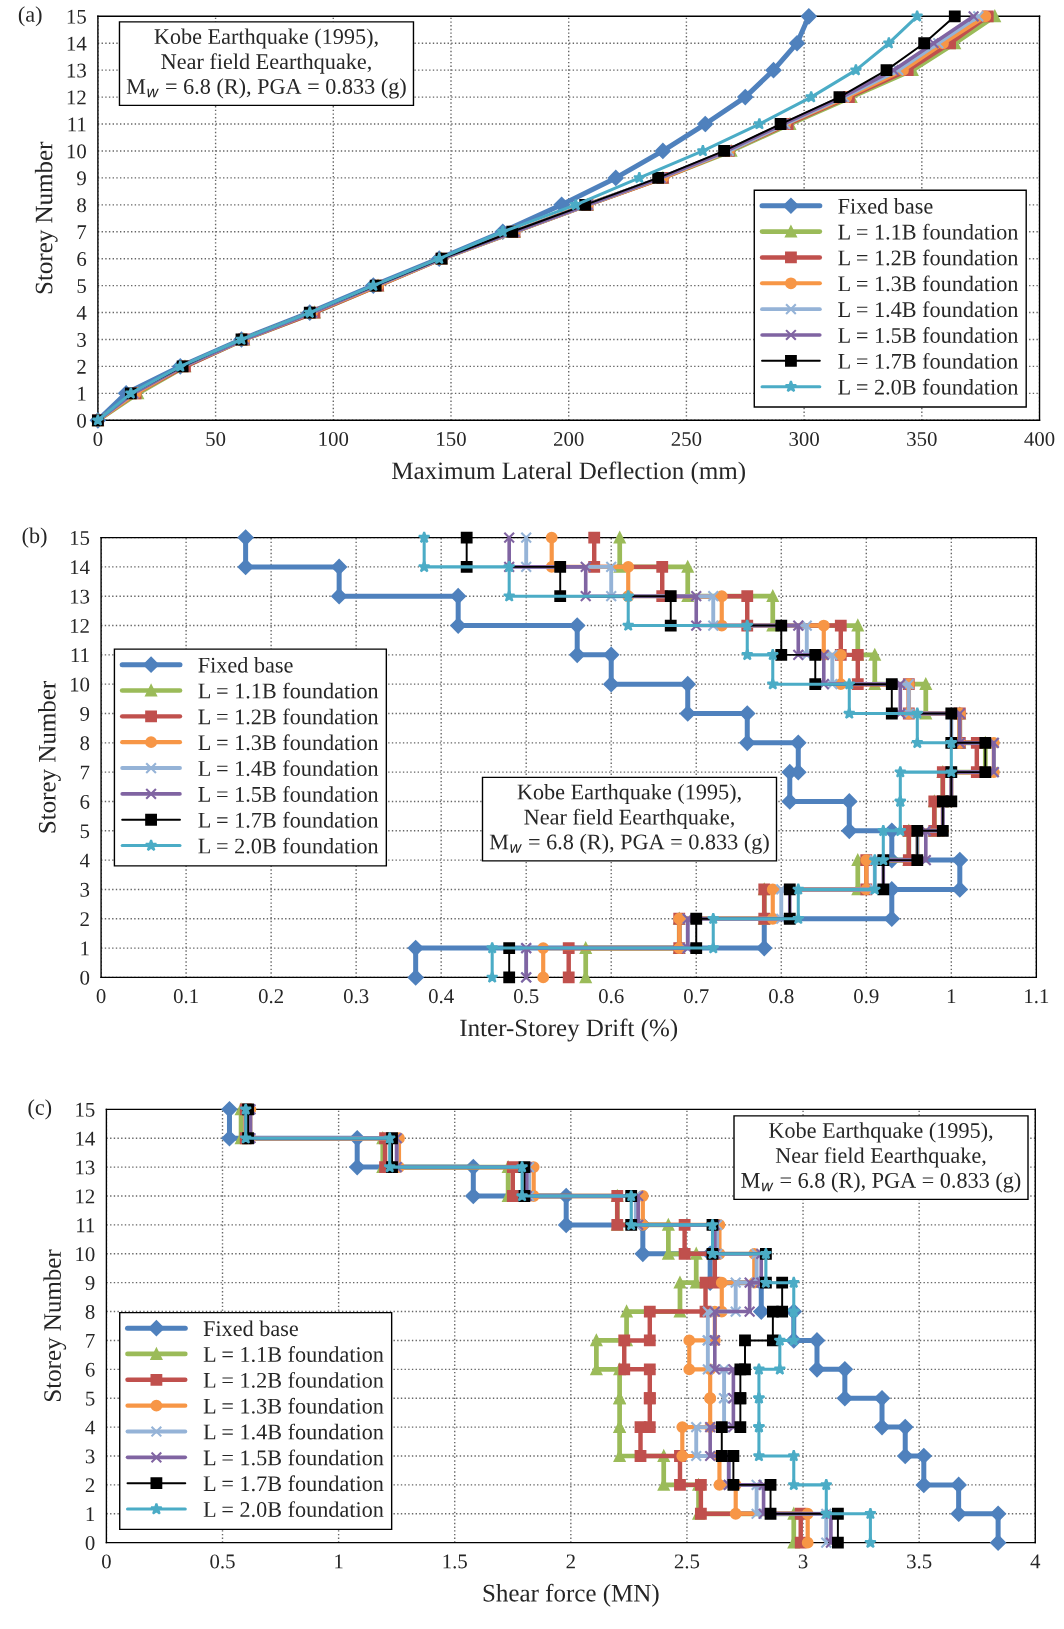  I want to click on text: (a), so click(30, 16).